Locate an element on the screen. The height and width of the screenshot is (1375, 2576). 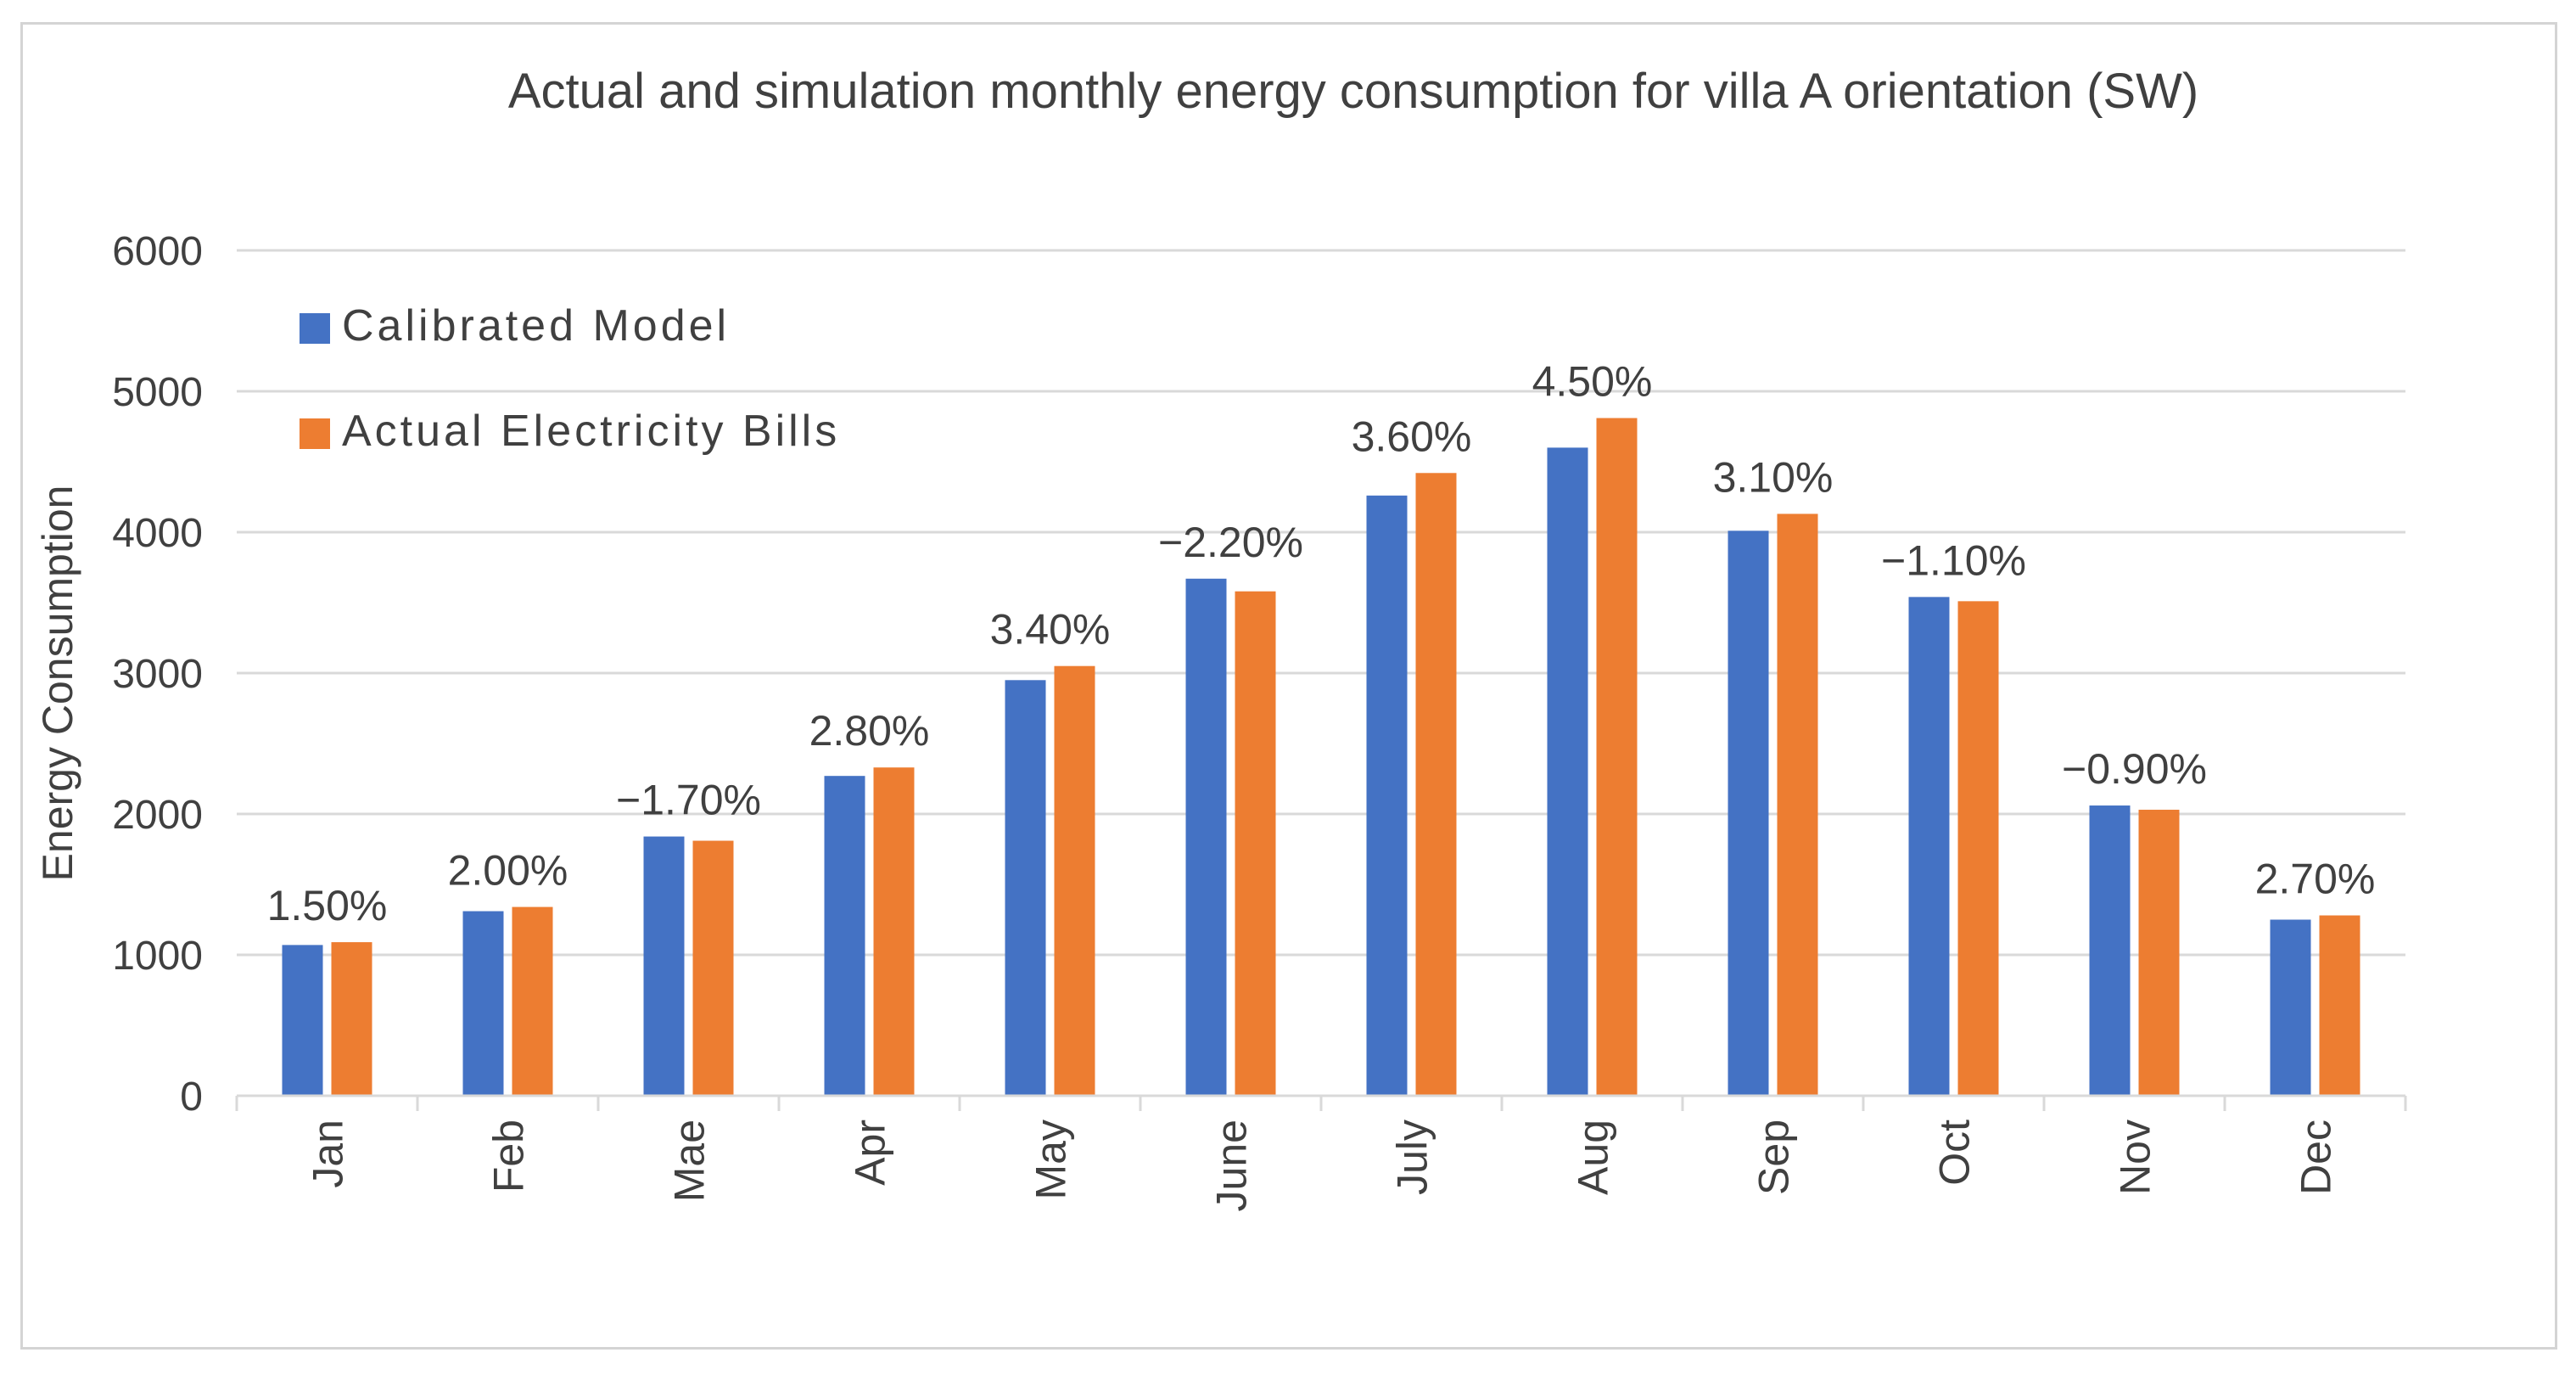
legend-label: Calibrated Model is located at coordinates (536, 326).